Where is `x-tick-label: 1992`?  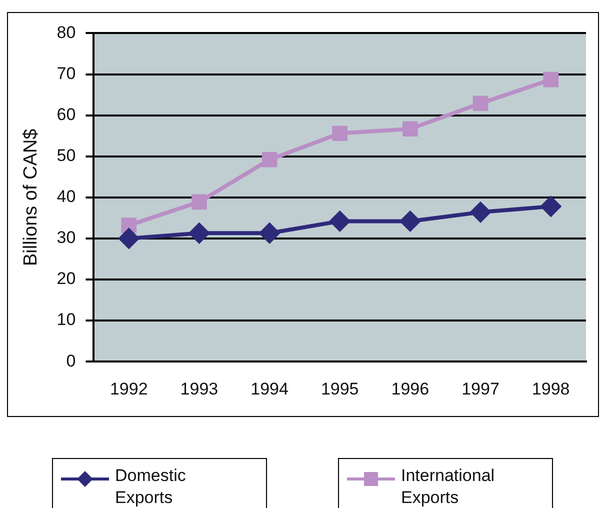
x-tick-label: 1992 is located at coordinates (129, 388).